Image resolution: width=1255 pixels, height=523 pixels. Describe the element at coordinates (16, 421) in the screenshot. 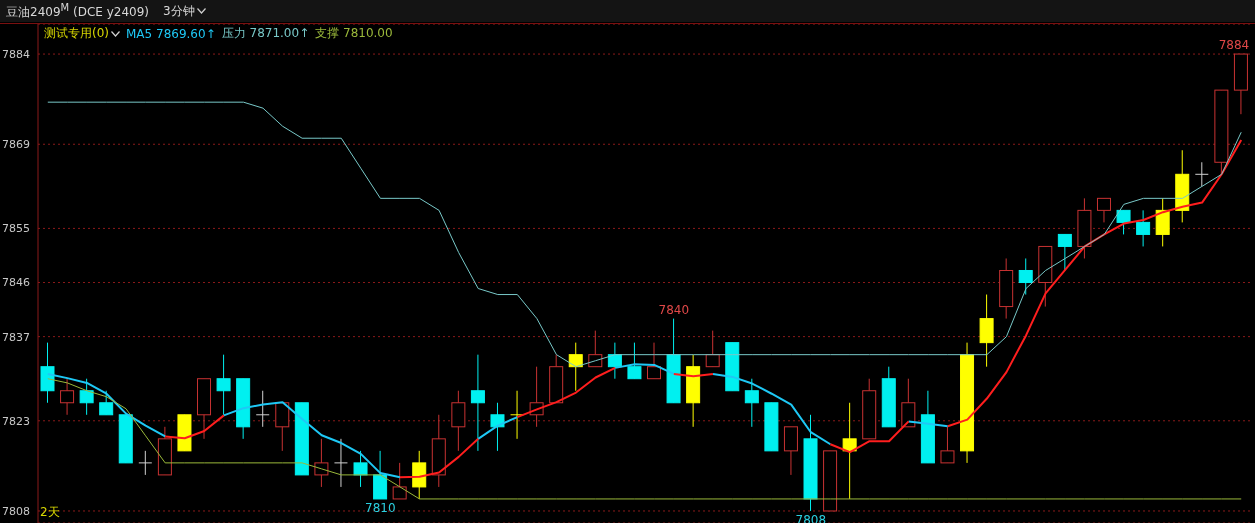

I see `y-tick-label: 7823` at that location.